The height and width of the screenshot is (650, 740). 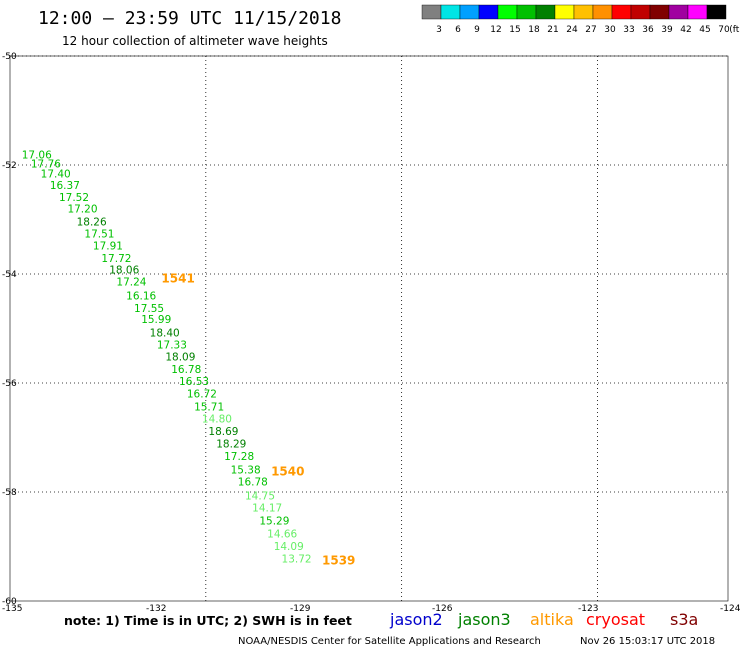 What do you see at coordinates (9, 166) in the screenshot?
I see `y-tick-label: -52` at bounding box center [9, 166].